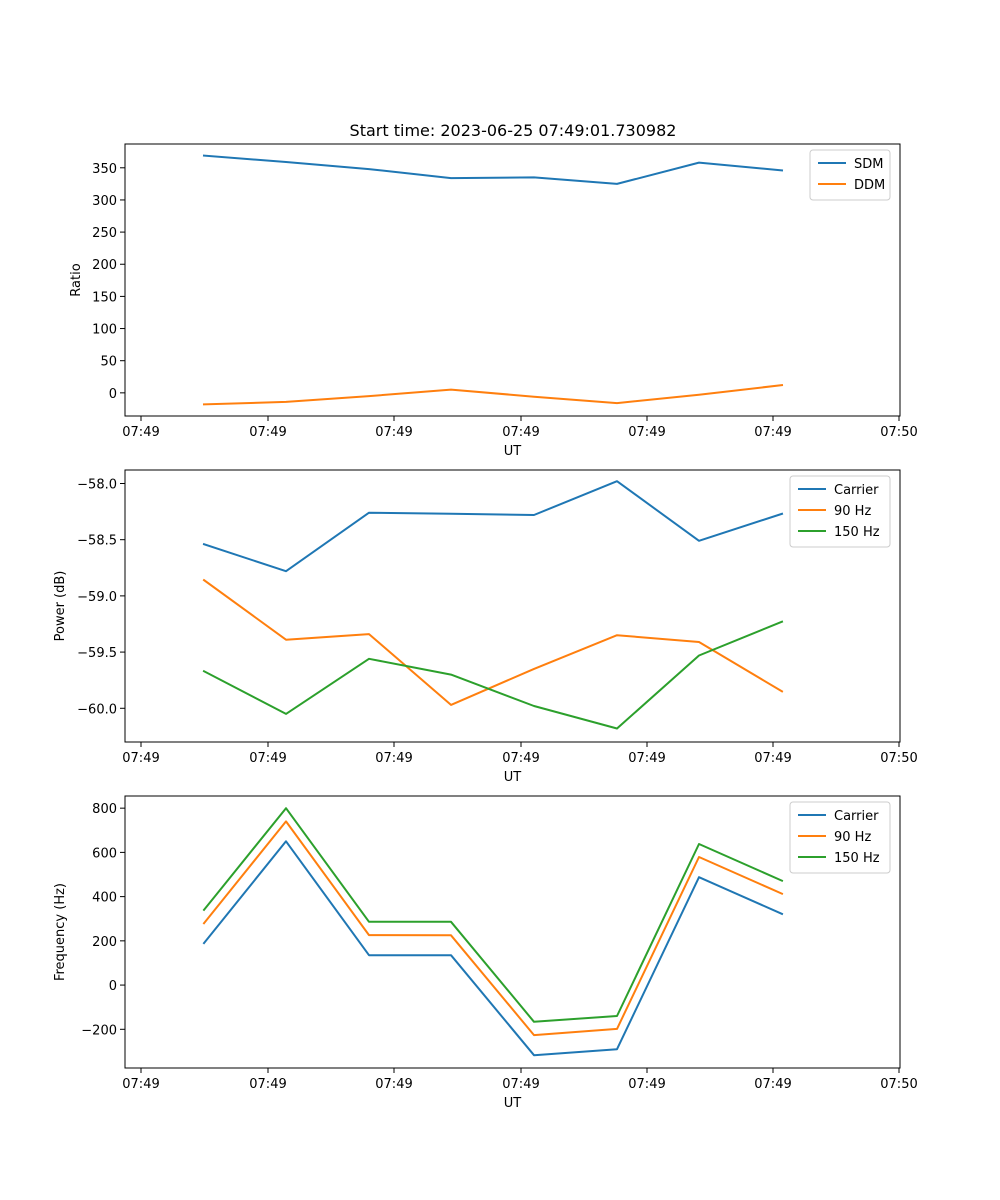 The width and height of the screenshot is (1000, 1200). What do you see at coordinates (60, 932) in the screenshot?
I see `y-axis-label: Frequency (Hz)` at bounding box center [60, 932].